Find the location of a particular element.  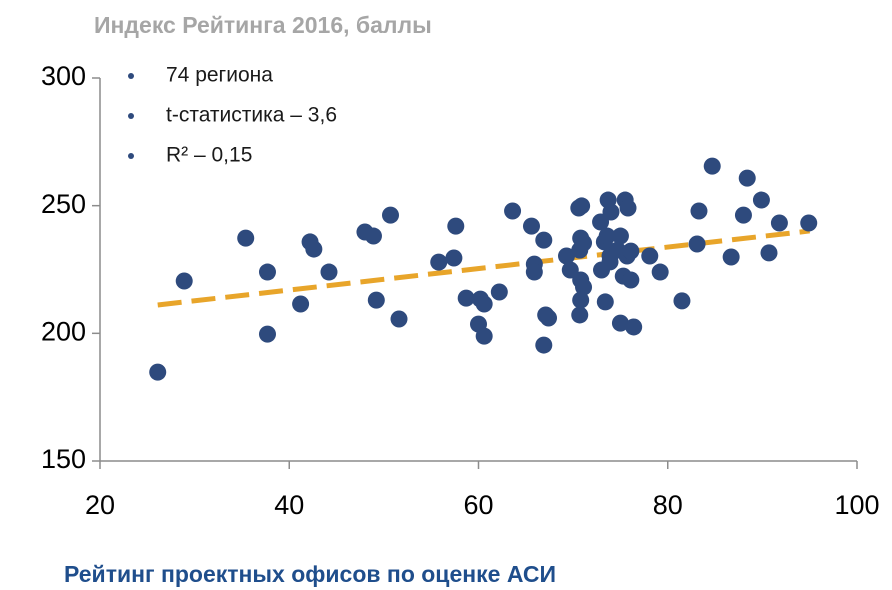

x-tick-label: 40 is located at coordinates (289, 505).